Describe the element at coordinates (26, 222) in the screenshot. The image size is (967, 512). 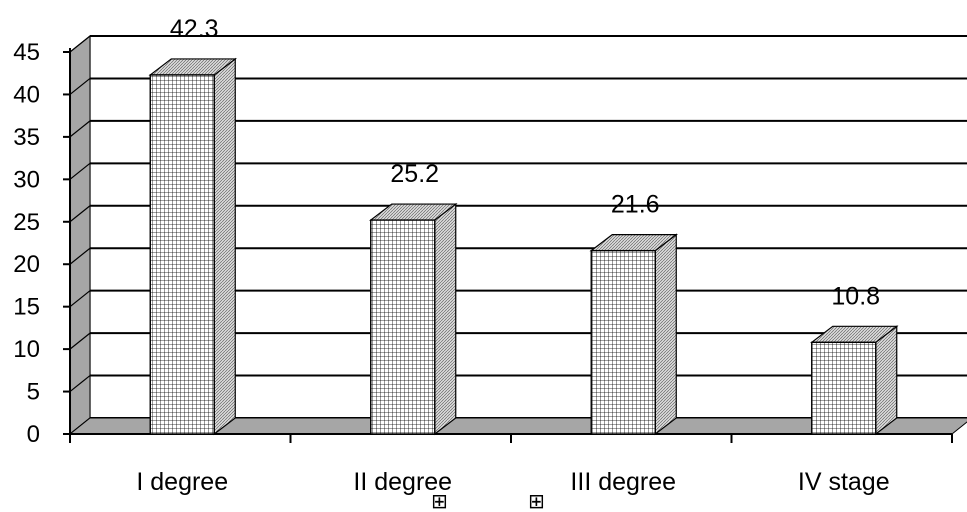
I see `y-tick-label: 25` at that location.